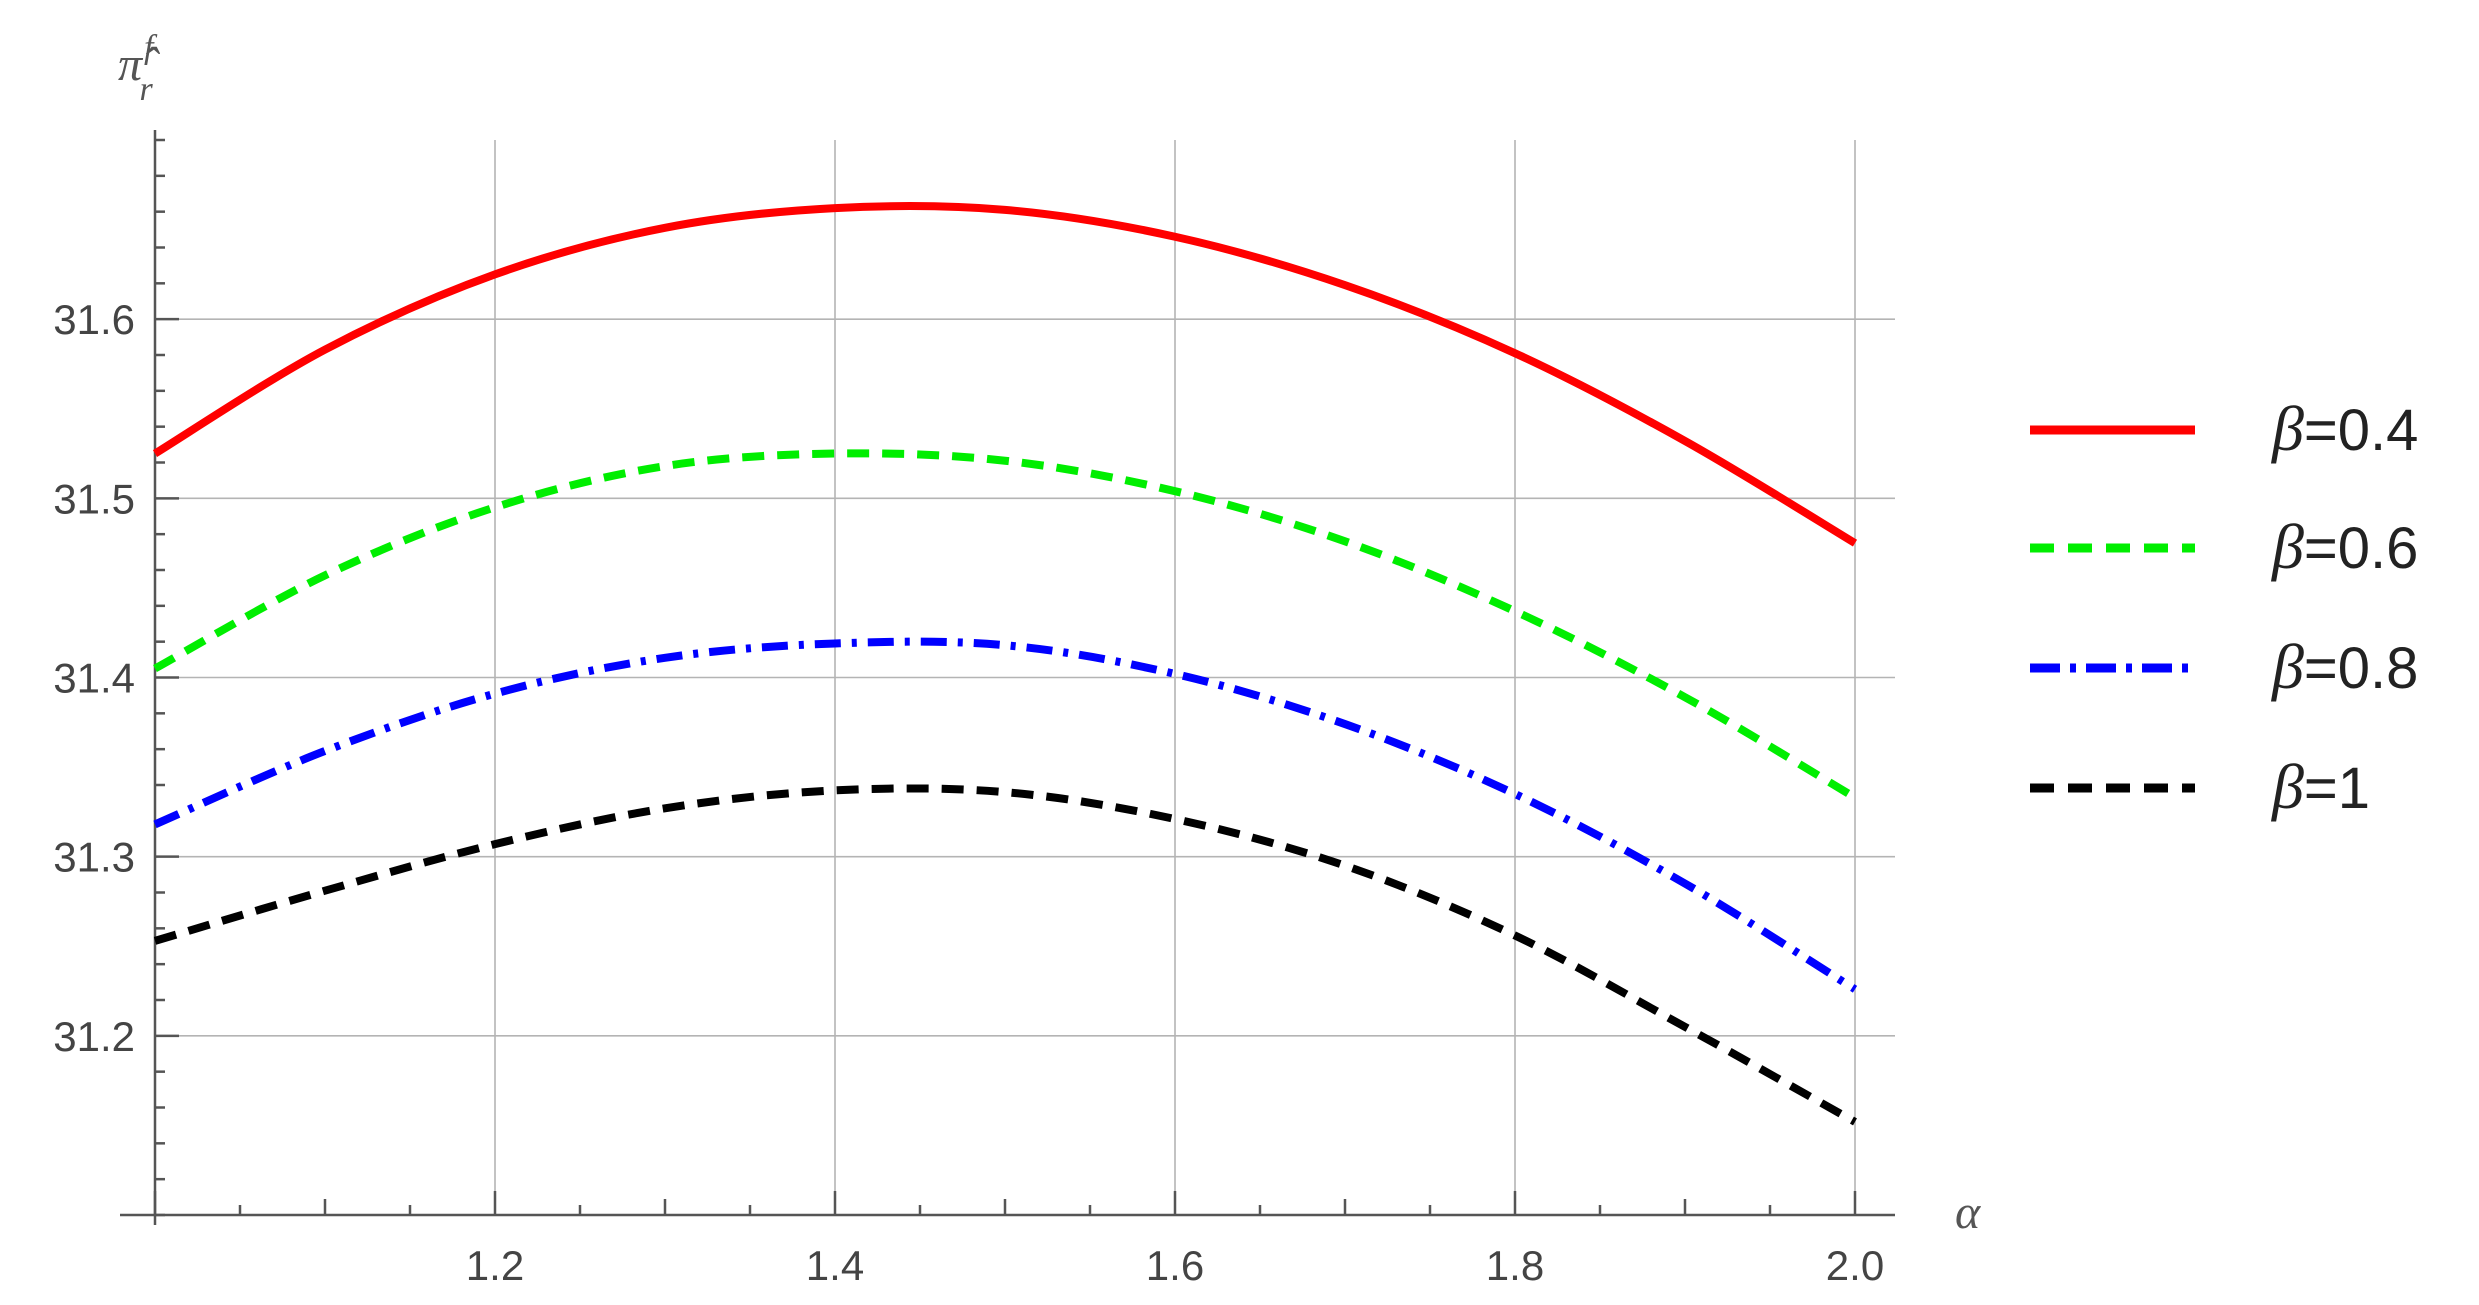  Describe the element at coordinates (1855, 1265) in the screenshot. I see `x-tick-label: 2.0` at that location.